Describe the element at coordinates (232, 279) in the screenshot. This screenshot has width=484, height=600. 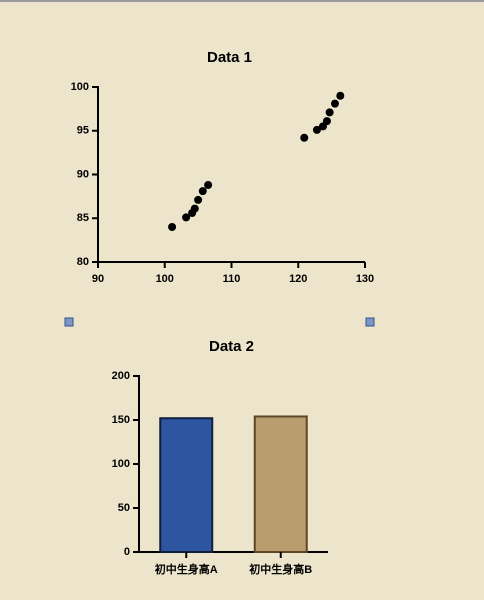
I see `x-tick-label: 110` at that location.